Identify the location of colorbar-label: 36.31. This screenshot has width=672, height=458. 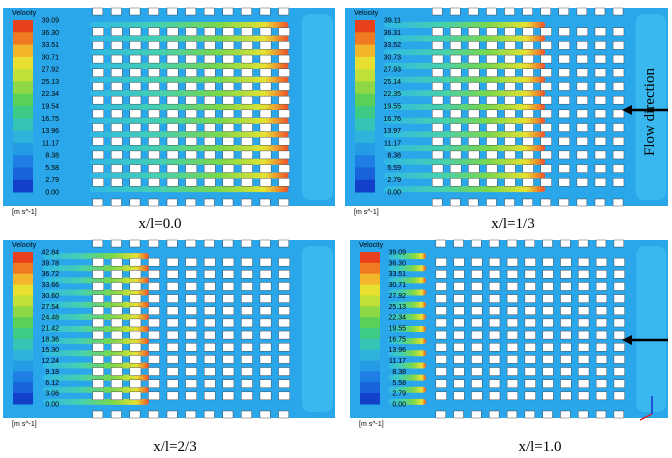
(392, 33).